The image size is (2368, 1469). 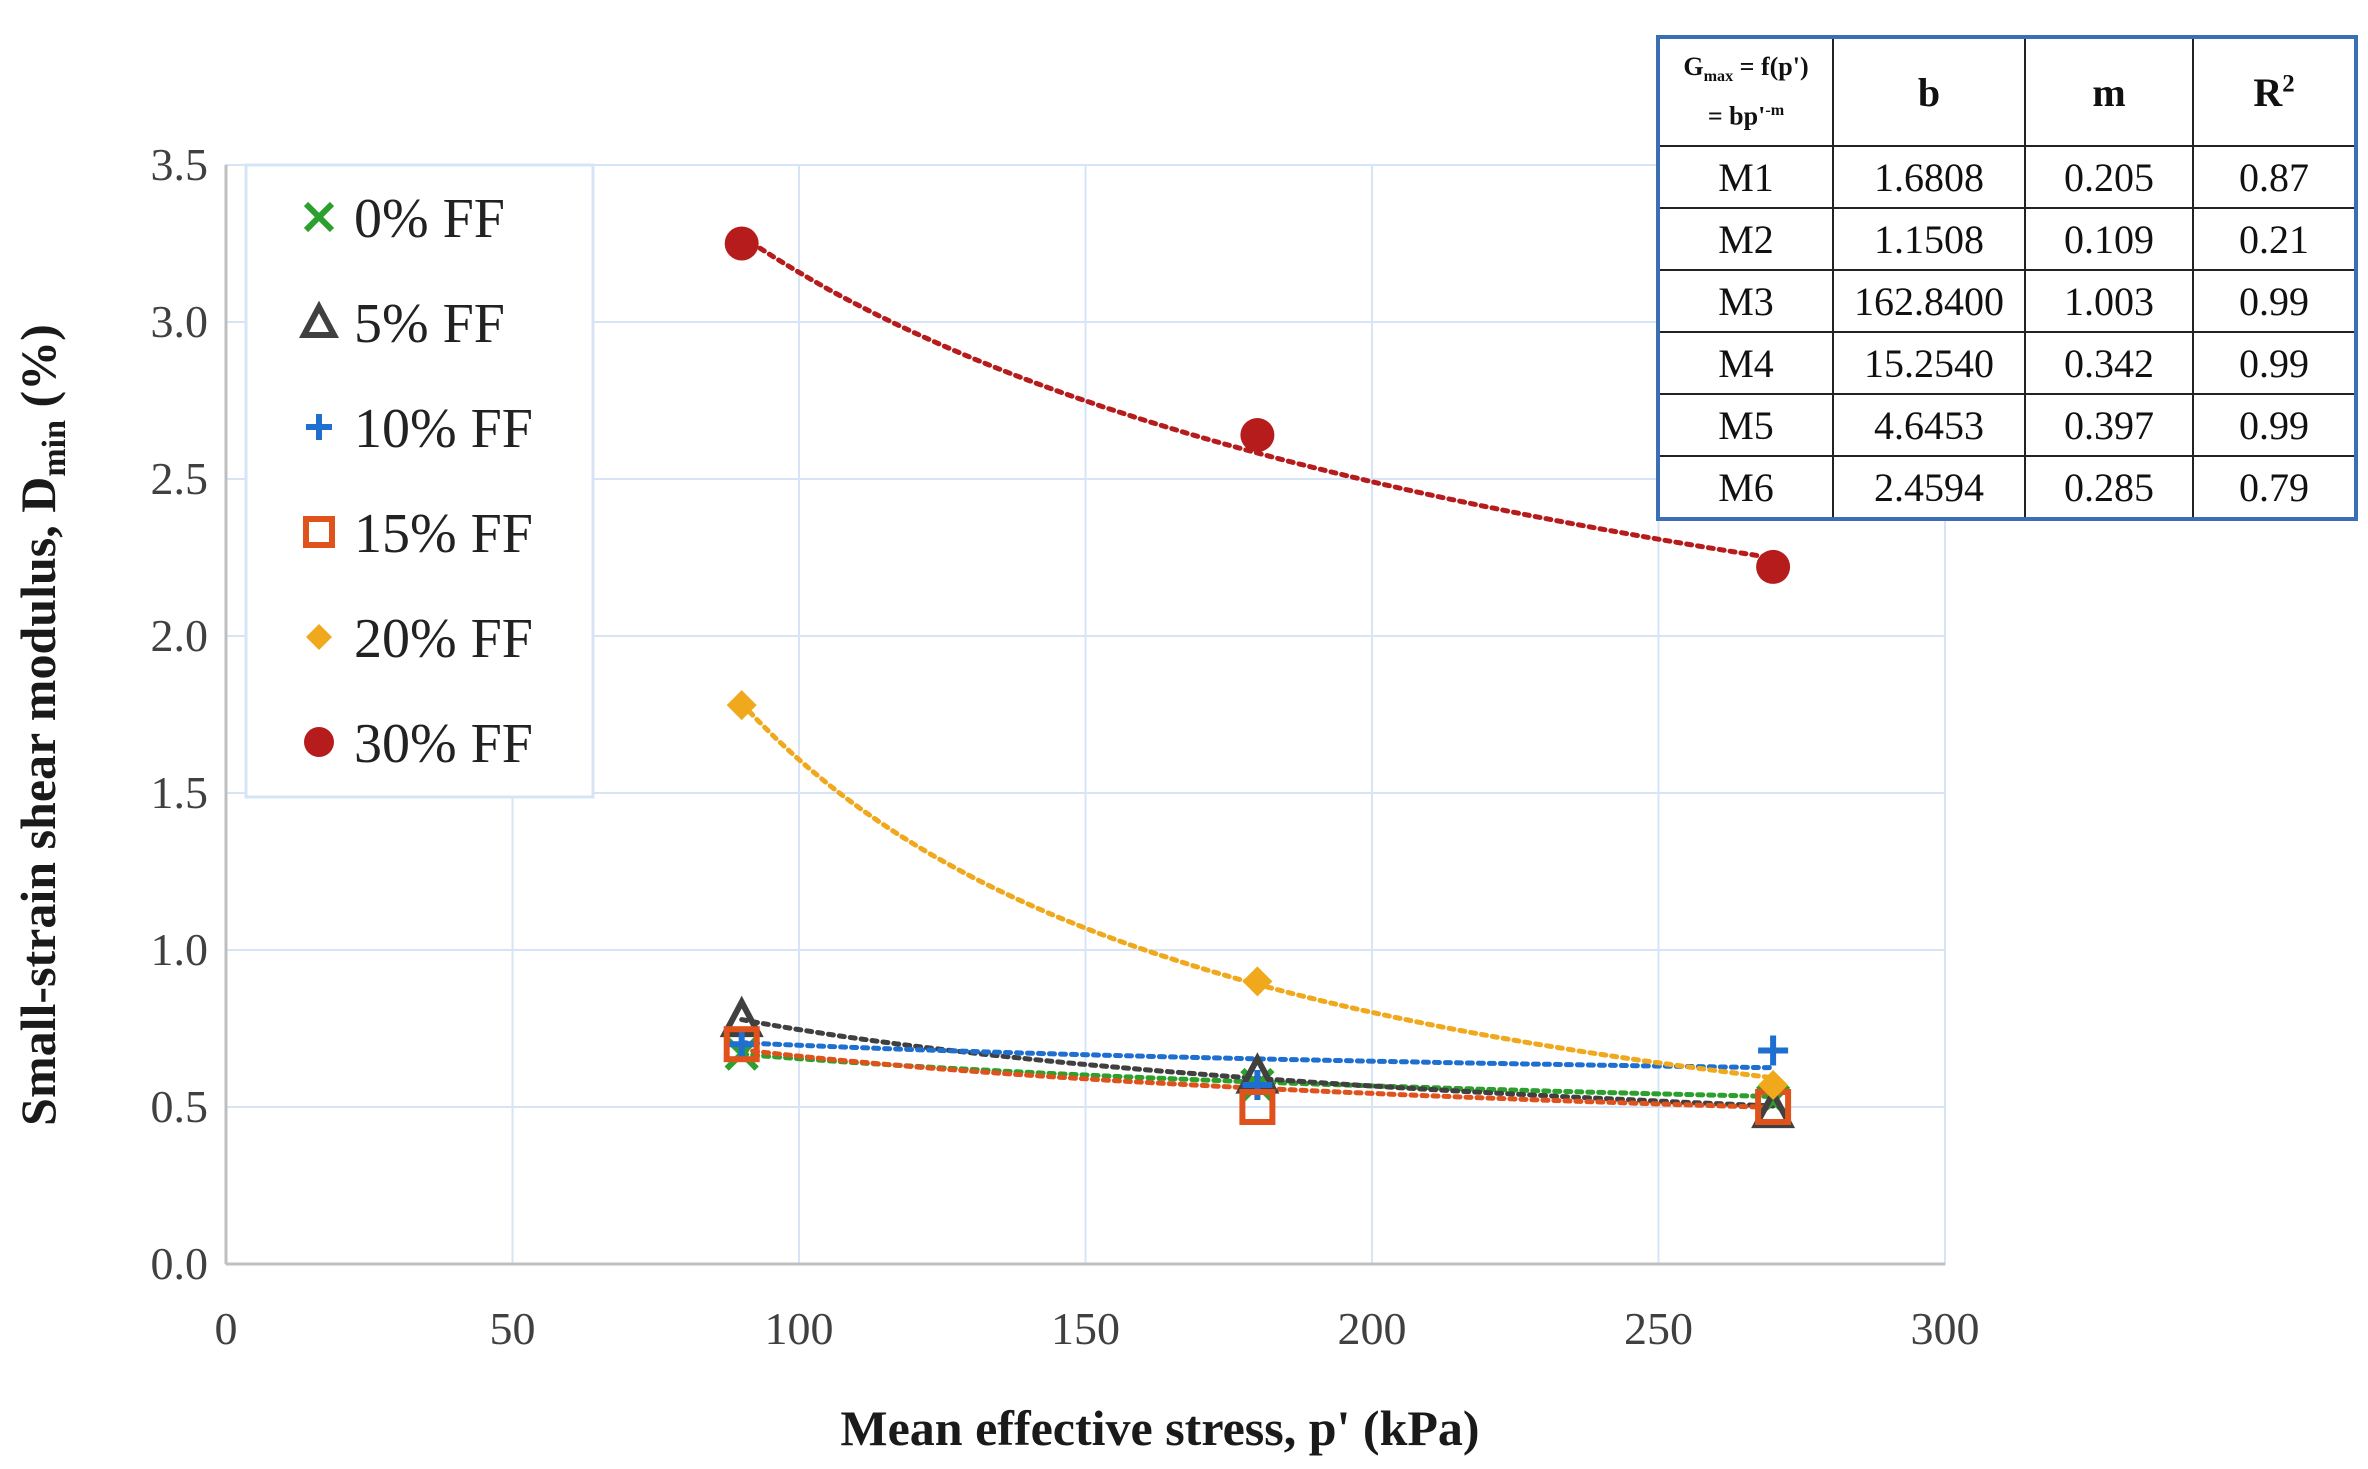 I want to click on model-cell: M3, so click(x=1745, y=301).